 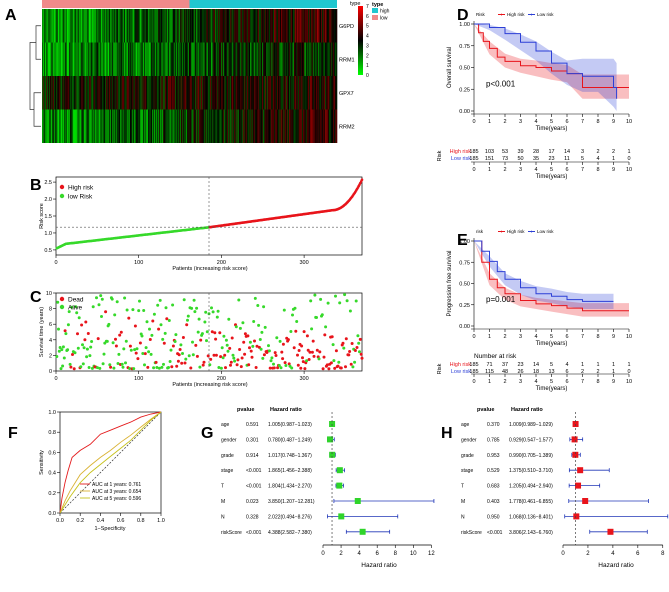 I want to click on x-tick-label: 1, so click(x=489, y=122).